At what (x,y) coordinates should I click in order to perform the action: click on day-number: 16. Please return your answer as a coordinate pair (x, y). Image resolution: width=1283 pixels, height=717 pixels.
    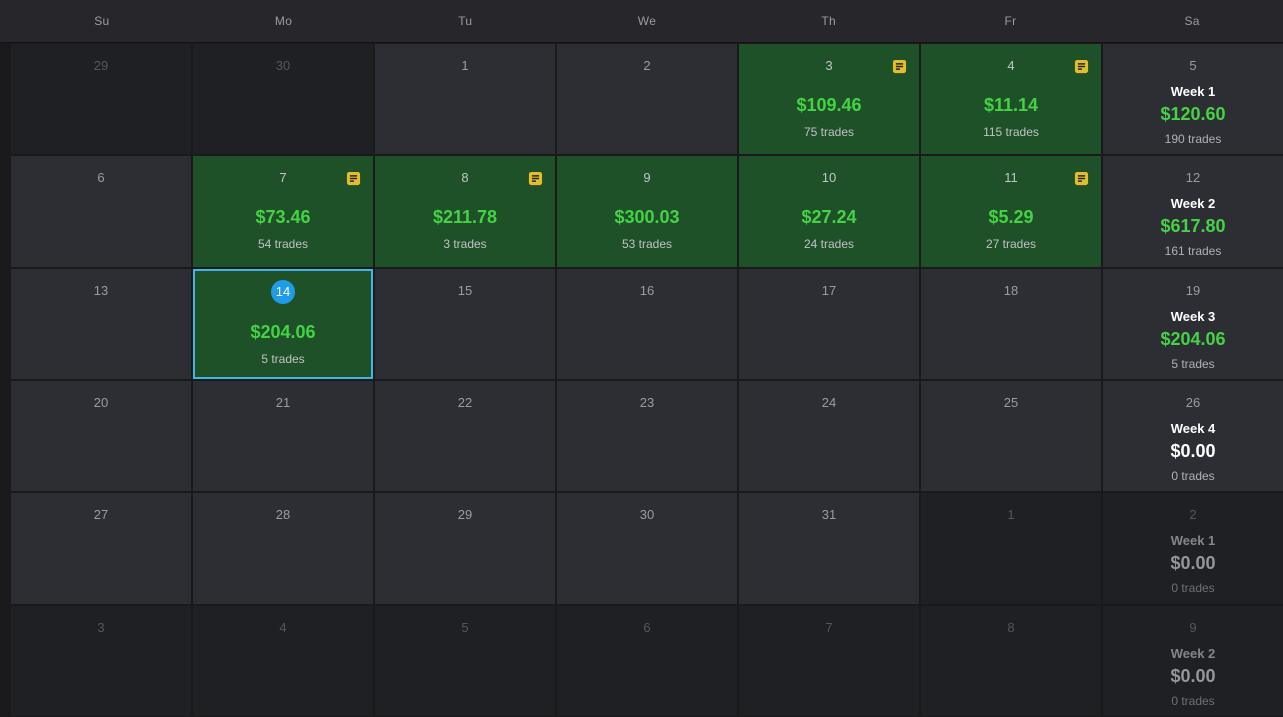
    Looking at the image, I should click on (647, 290).